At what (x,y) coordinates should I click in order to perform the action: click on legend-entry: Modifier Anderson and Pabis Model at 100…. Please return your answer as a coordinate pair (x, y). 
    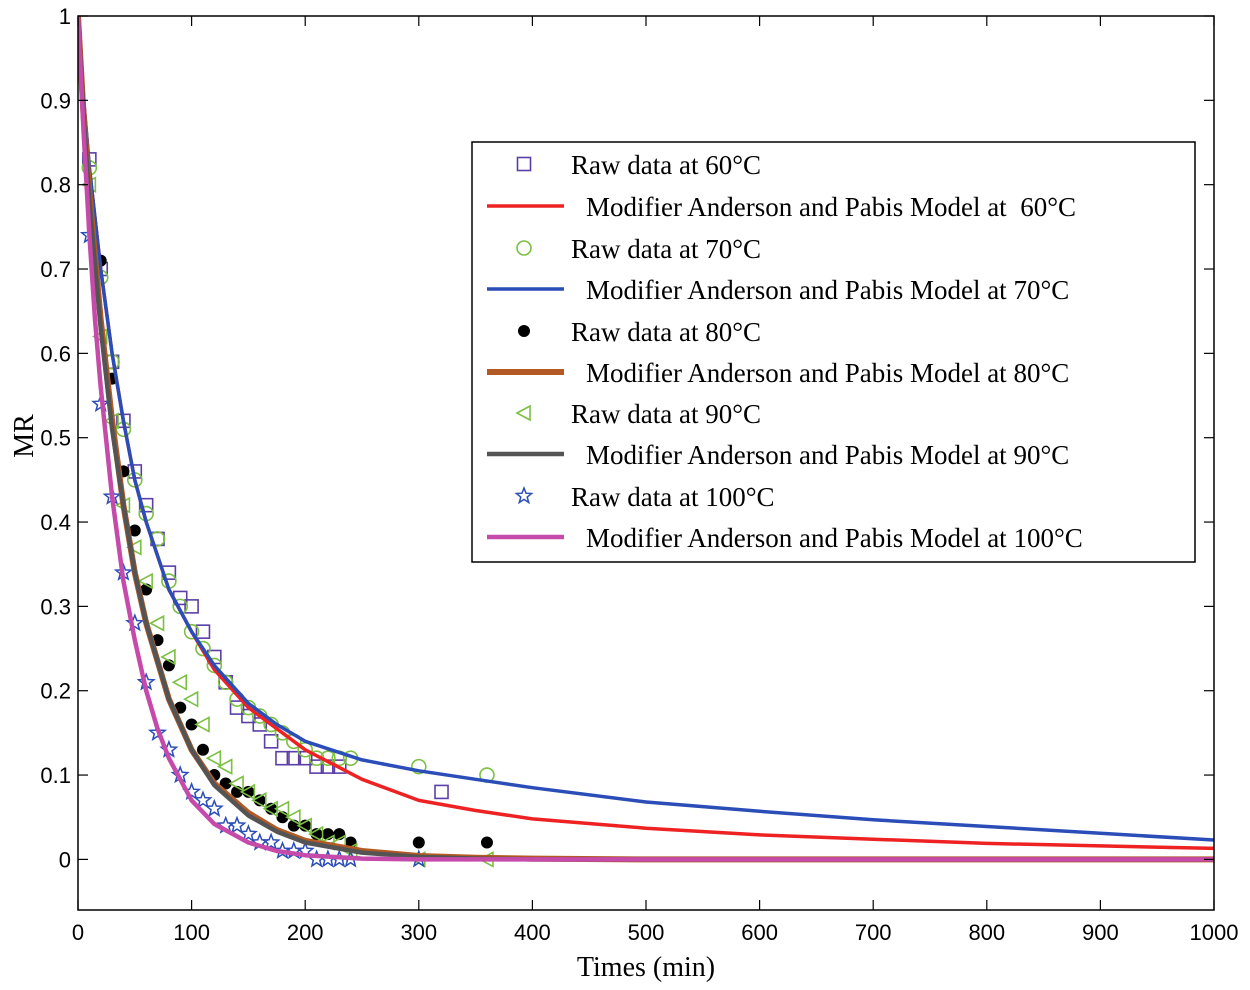
    Looking at the image, I should click on (785, 538).